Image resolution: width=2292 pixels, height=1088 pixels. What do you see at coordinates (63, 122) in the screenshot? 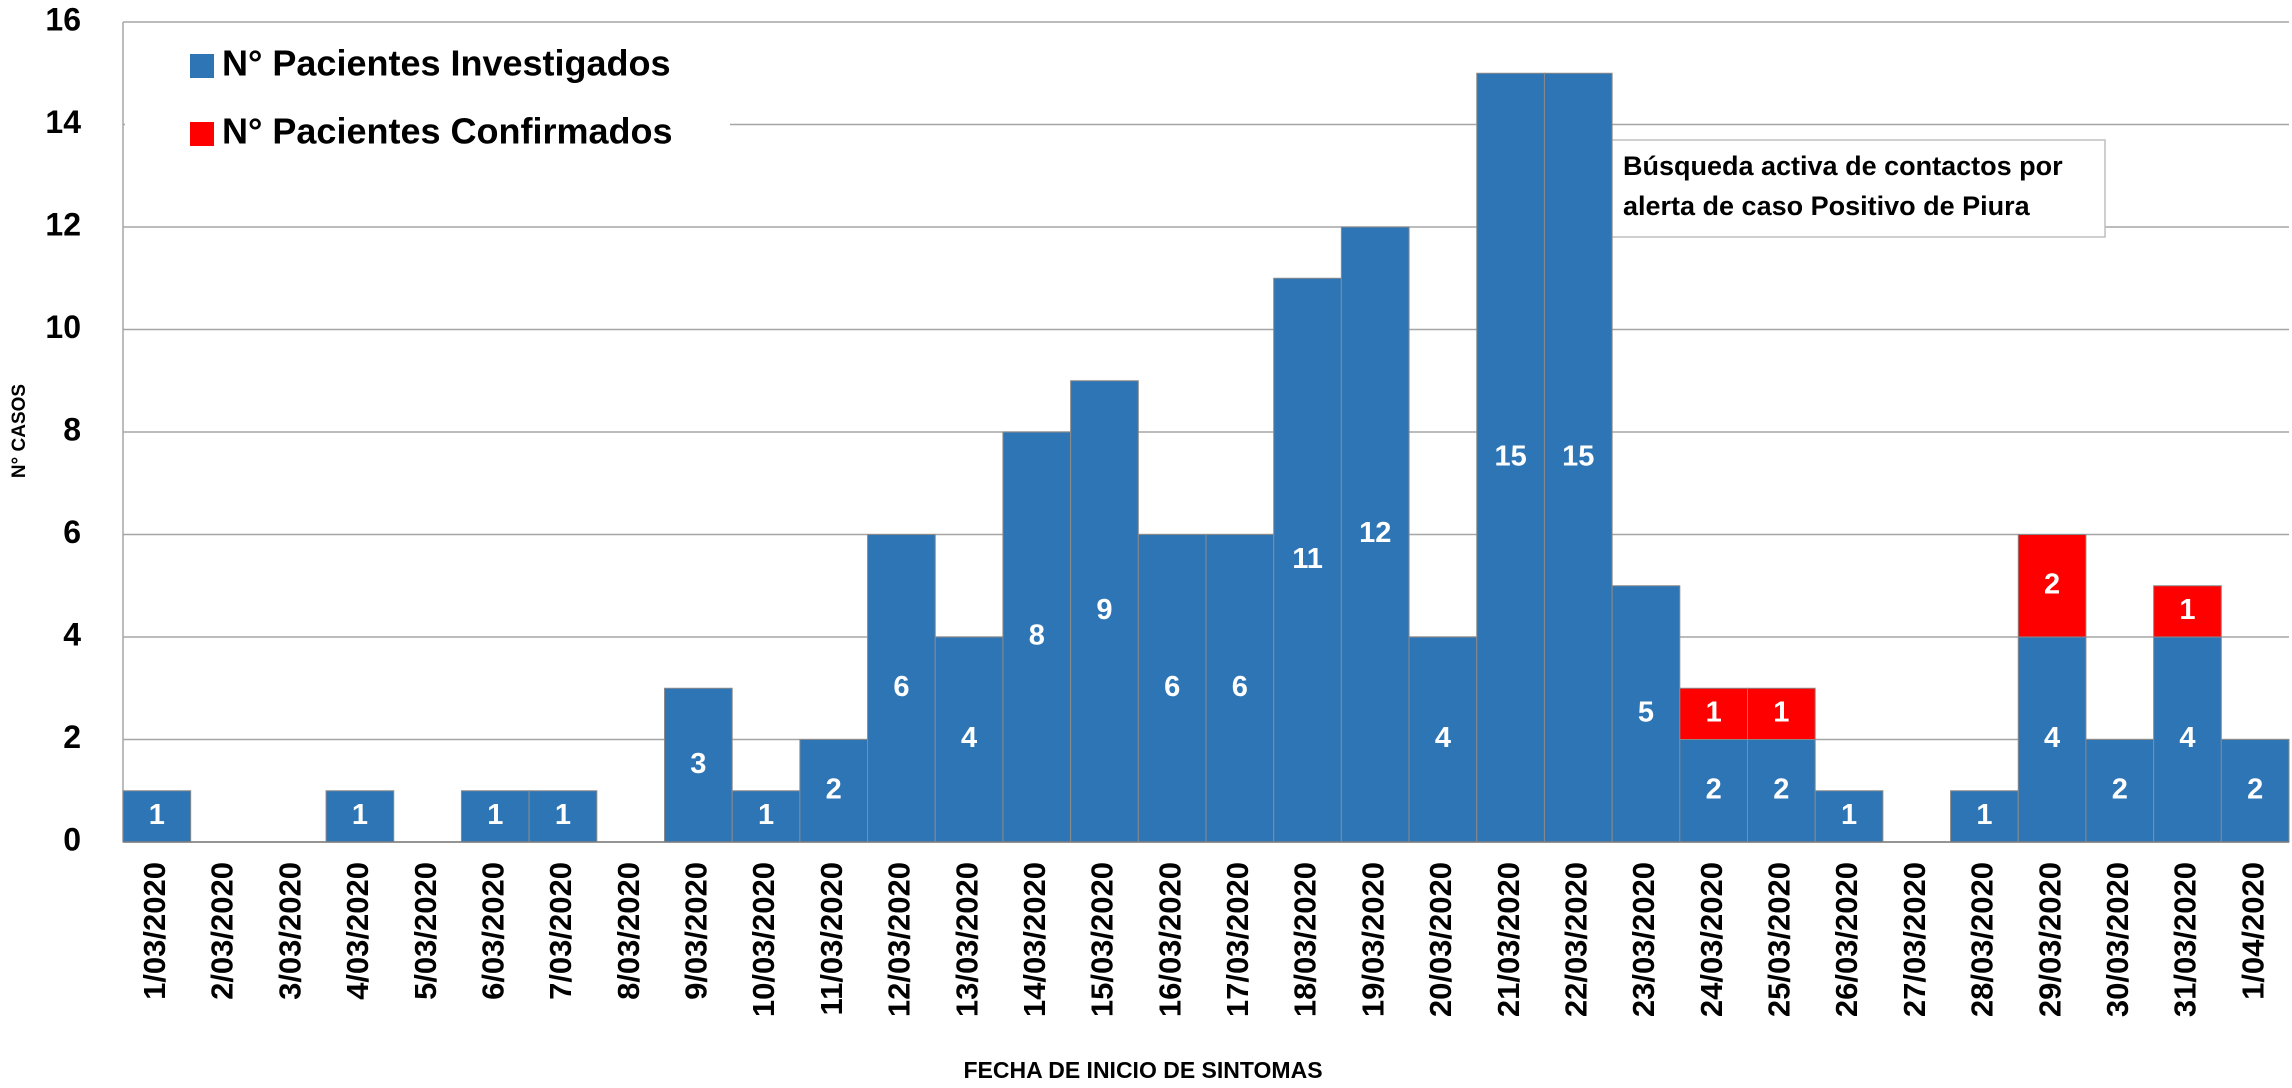
I see `y-tick-label: 14` at bounding box center [63, 122].